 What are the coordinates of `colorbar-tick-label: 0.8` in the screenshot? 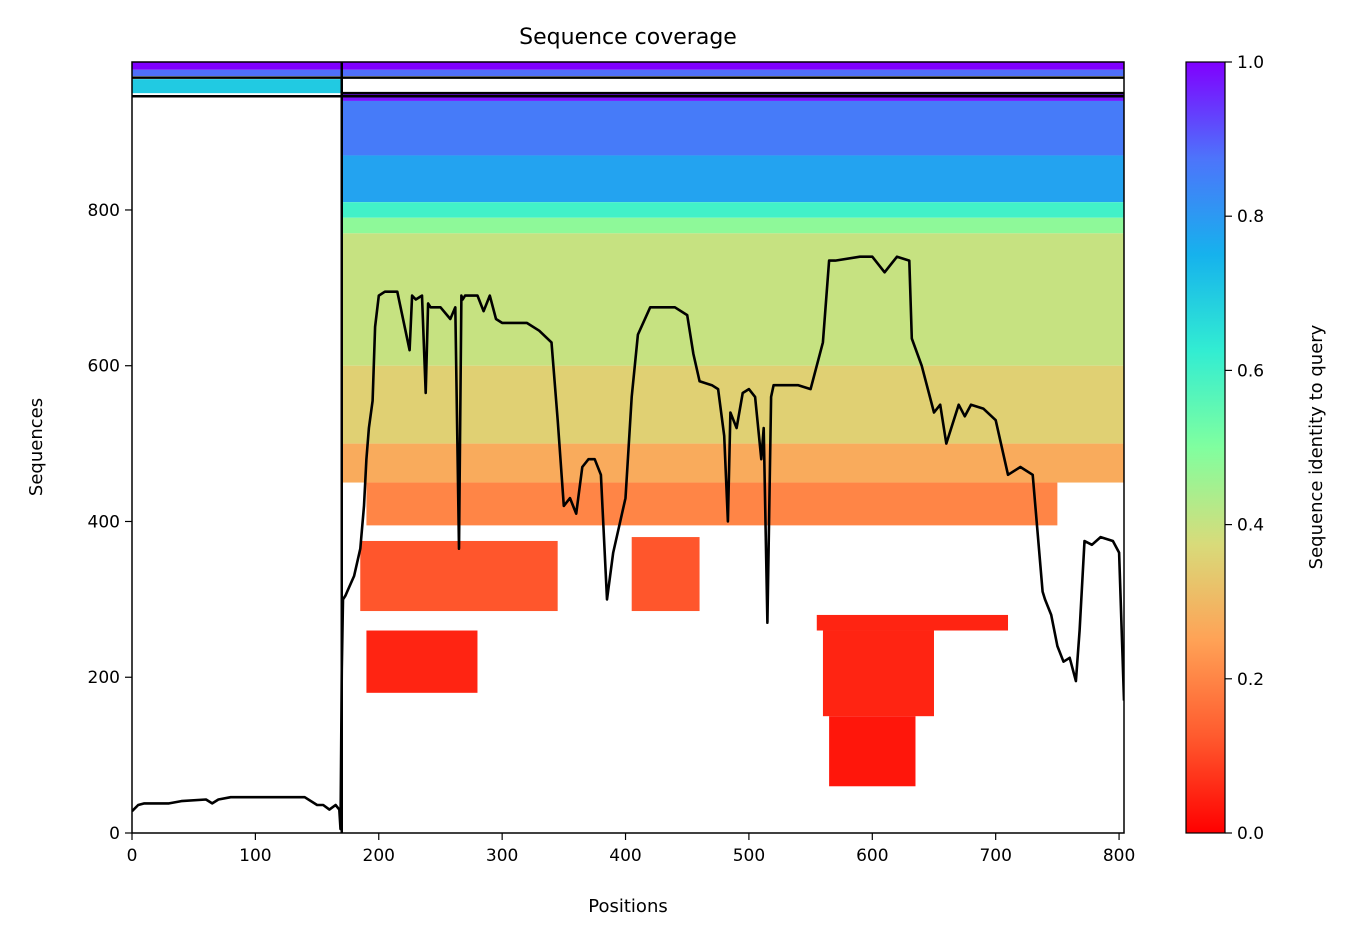 It's located at (1250, 217).